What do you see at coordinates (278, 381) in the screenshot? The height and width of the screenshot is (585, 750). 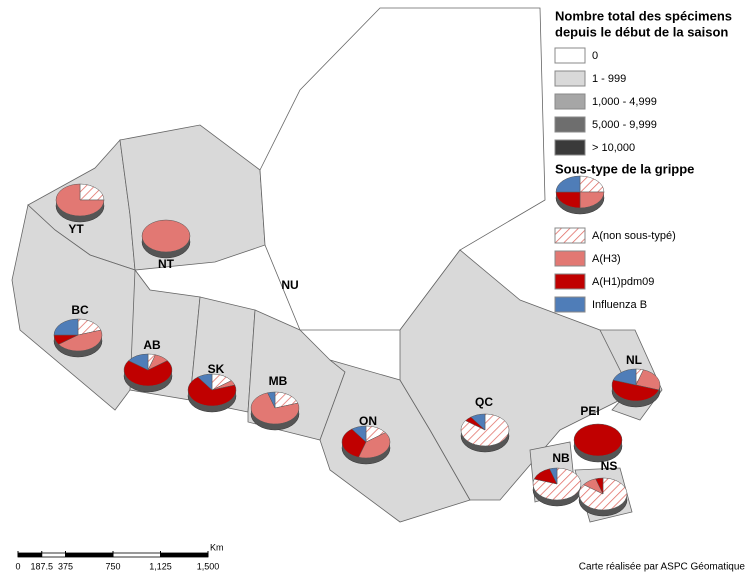 I see `province-label: MB` at bounding box center [278, 381].